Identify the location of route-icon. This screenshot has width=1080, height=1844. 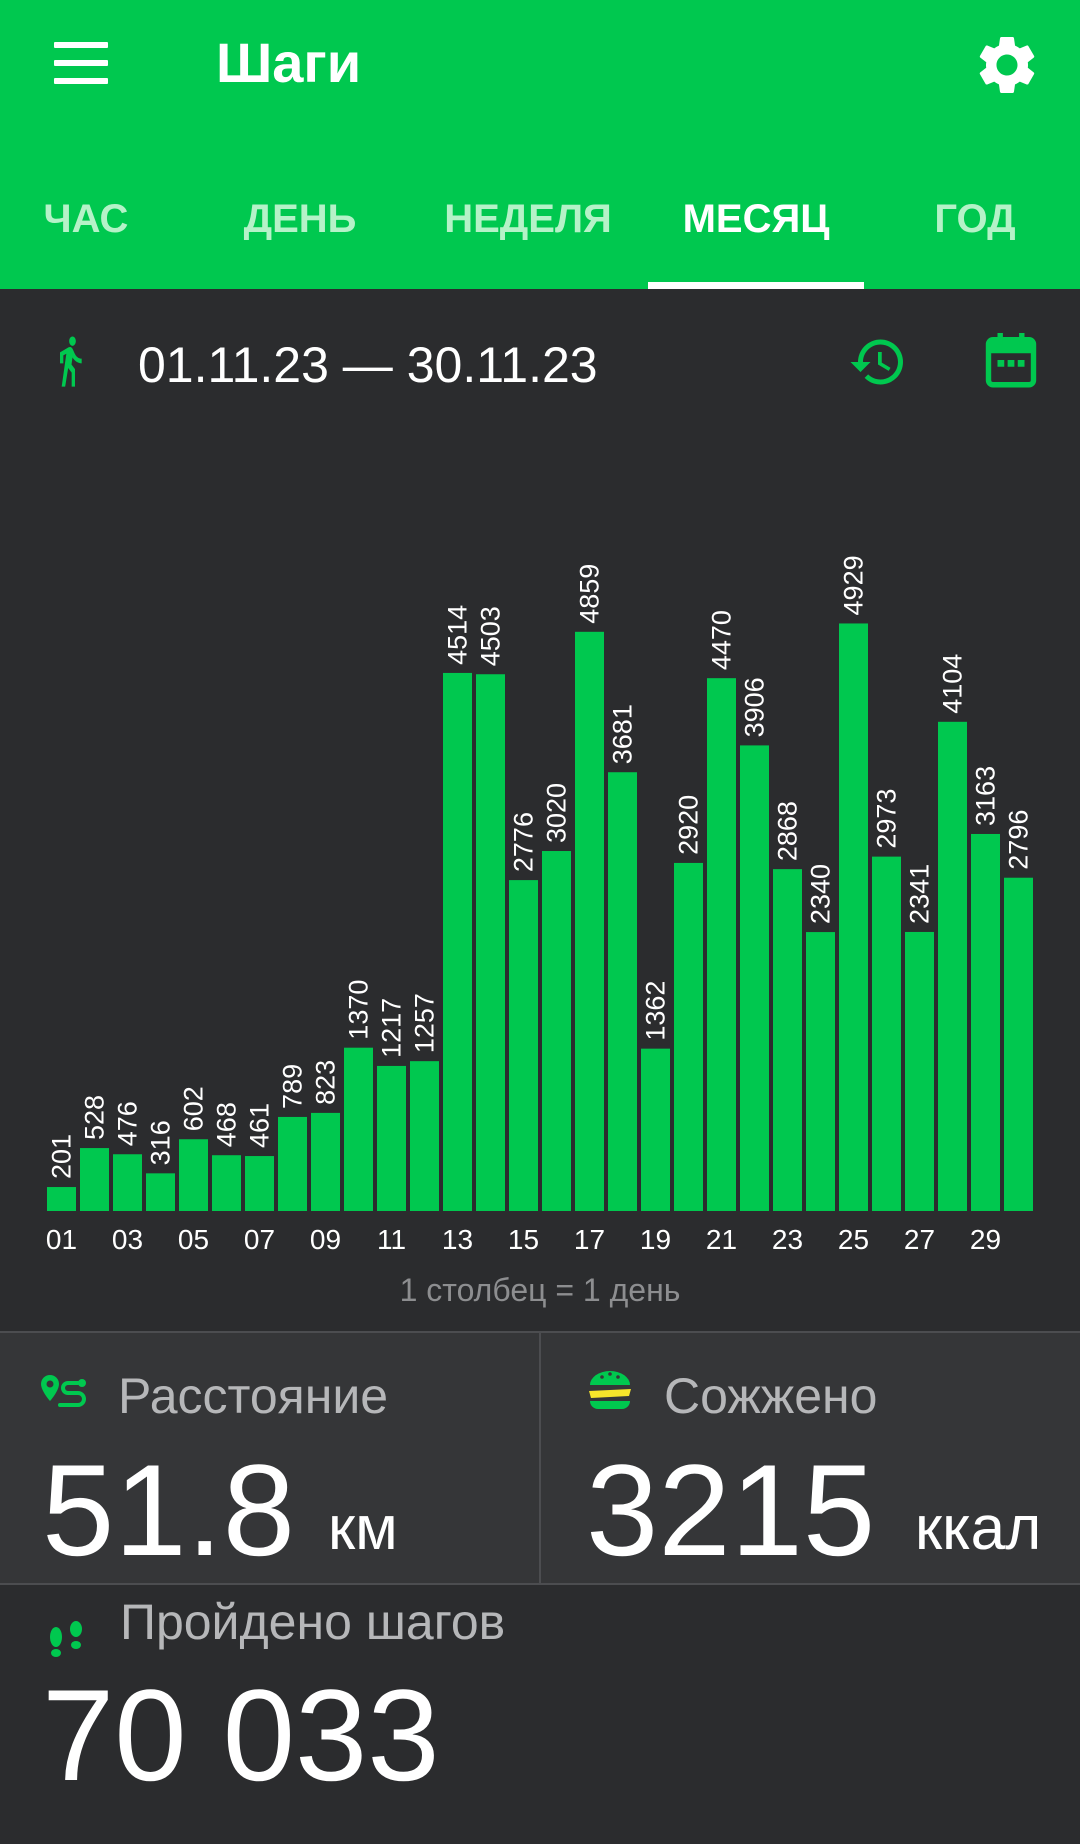
(64, 1395).